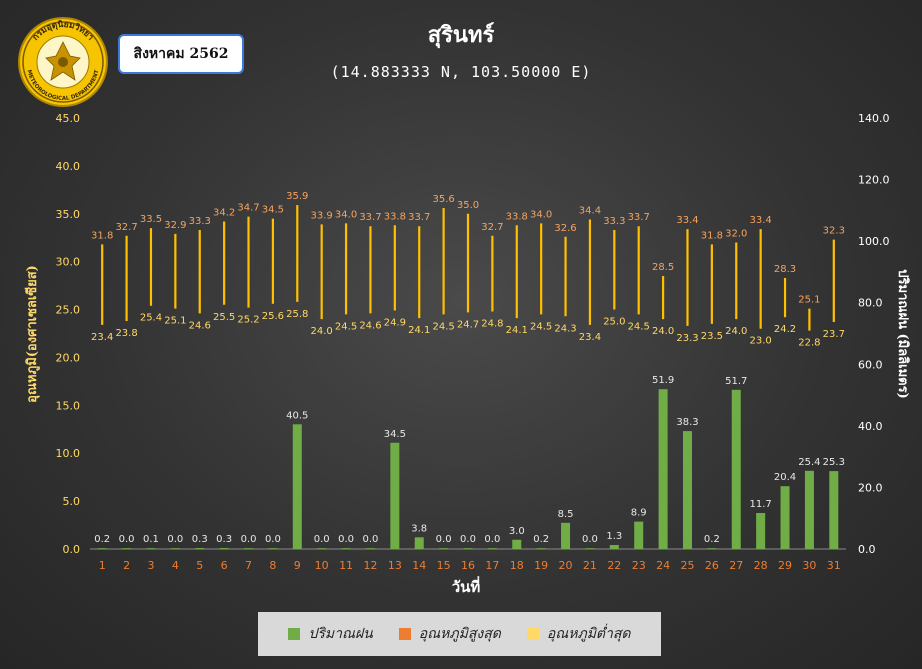 The width and height of the screenshot is (922, 669). I want to click on tmax-data-label: 33.5, so click(151, 219).